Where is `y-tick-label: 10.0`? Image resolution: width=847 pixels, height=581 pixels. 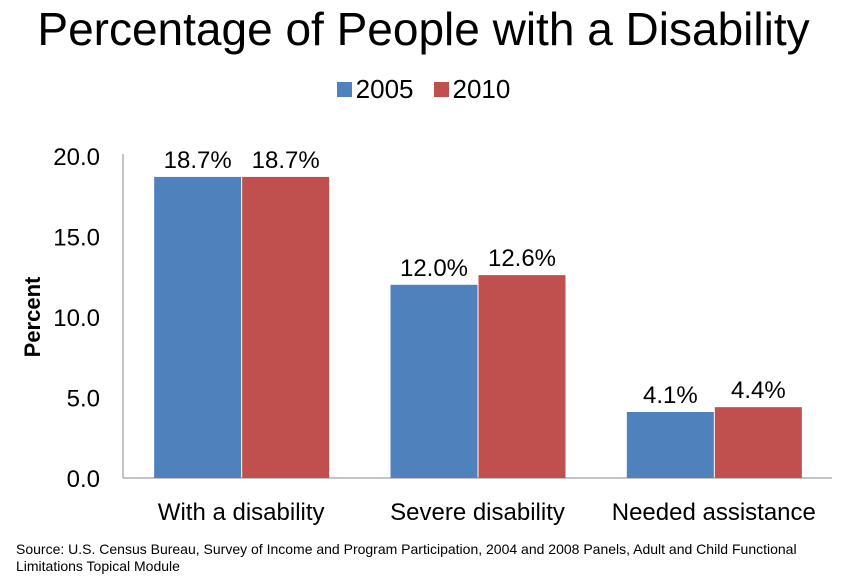 y-tick-label: 10.0 is located at coordinates (76, 318).